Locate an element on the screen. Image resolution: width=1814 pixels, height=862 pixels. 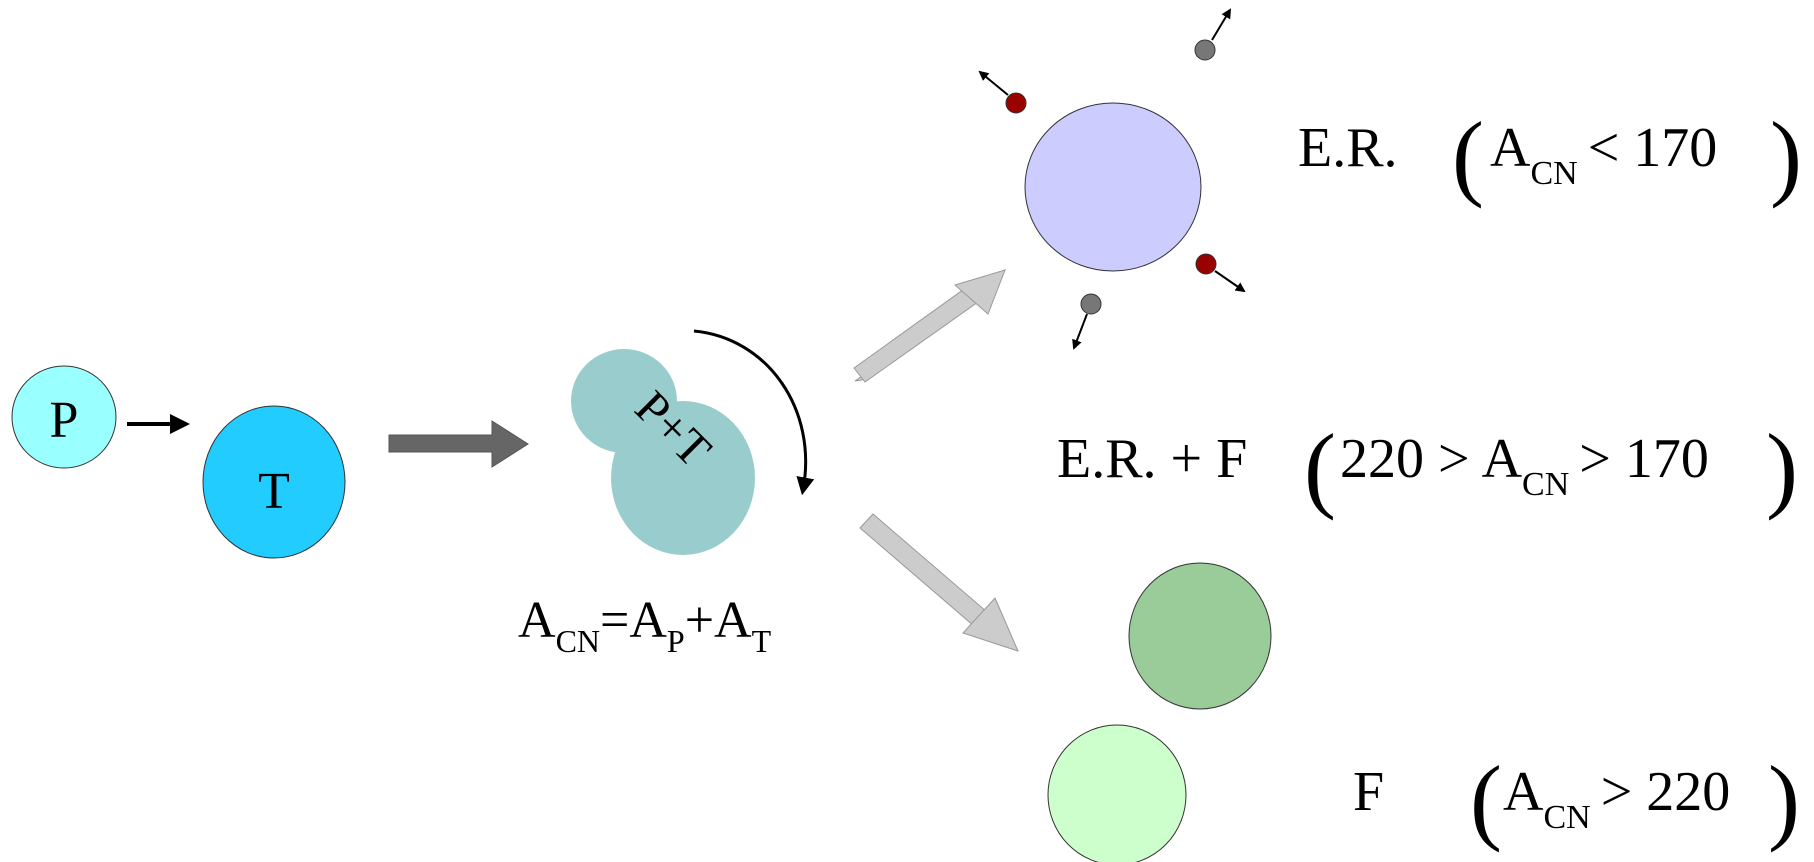
channel-er-f: E.R. + F ( 220 > ACN > 170 ) is located at coordinates (1427, 467).